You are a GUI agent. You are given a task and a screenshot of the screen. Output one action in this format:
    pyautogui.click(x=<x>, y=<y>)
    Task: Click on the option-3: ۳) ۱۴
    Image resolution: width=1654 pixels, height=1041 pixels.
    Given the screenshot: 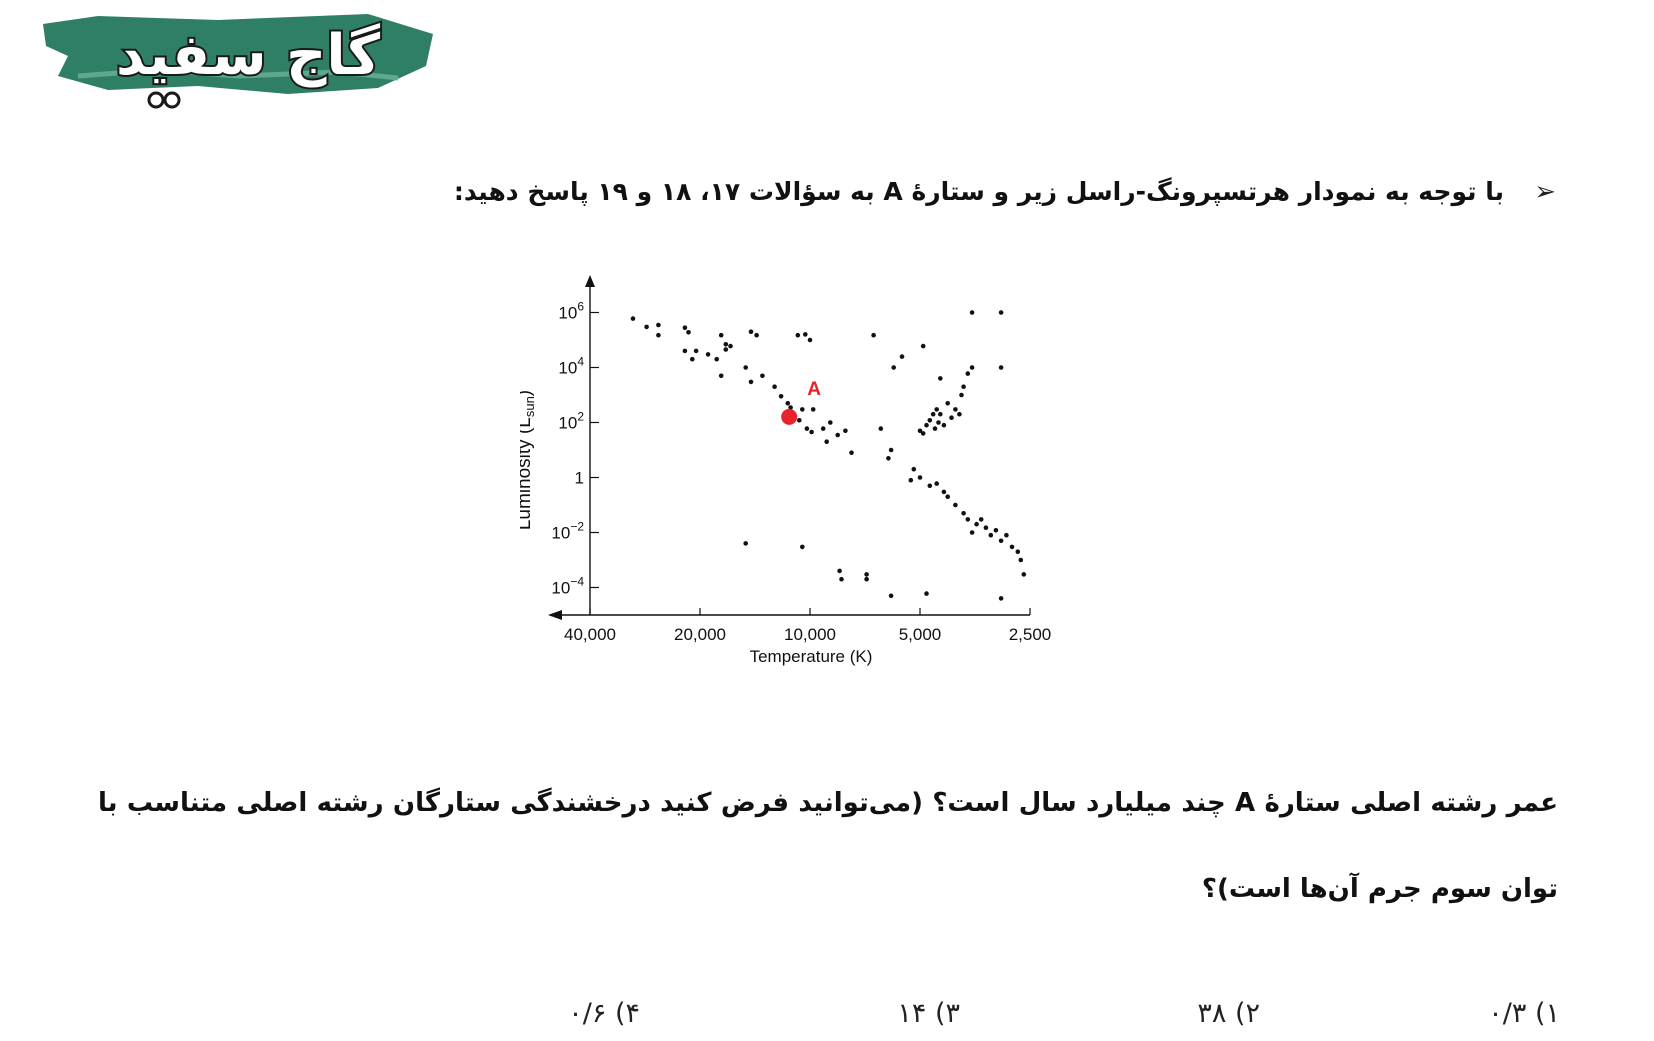 What is the action you would take?
    pyautogui.click(x=928, y=1013)
    